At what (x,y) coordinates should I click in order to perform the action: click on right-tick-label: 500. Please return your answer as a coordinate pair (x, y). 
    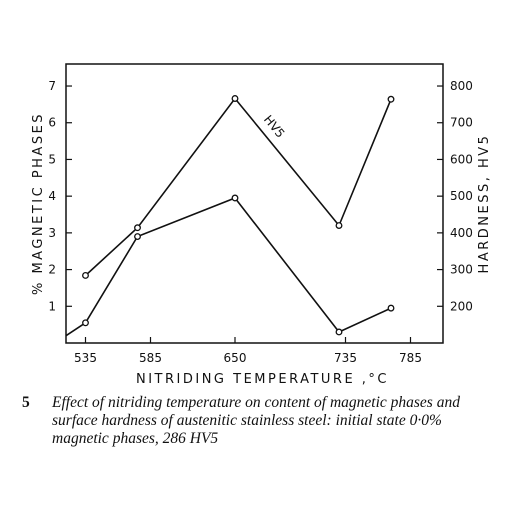
    Looking at the image, I should click on (461, 196).